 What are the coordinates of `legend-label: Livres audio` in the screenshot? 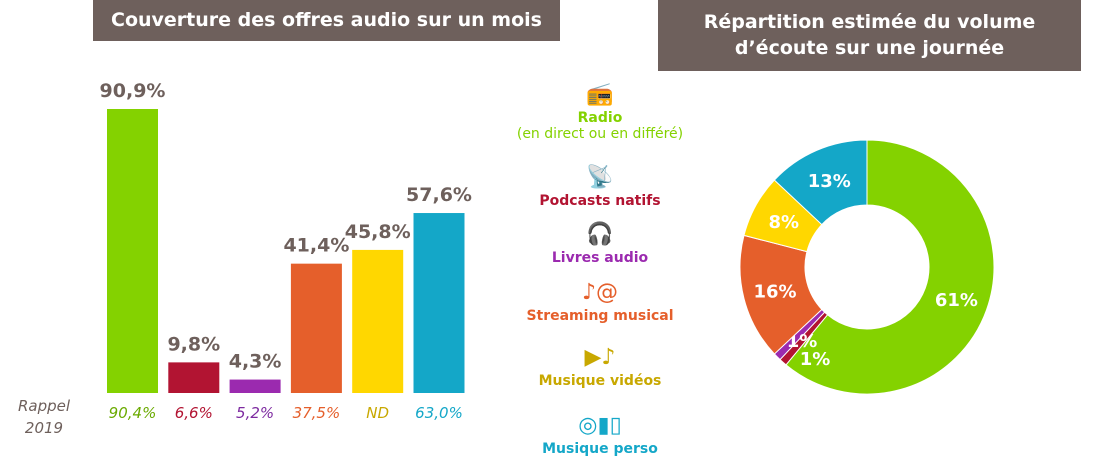 It's located at (600, 258).